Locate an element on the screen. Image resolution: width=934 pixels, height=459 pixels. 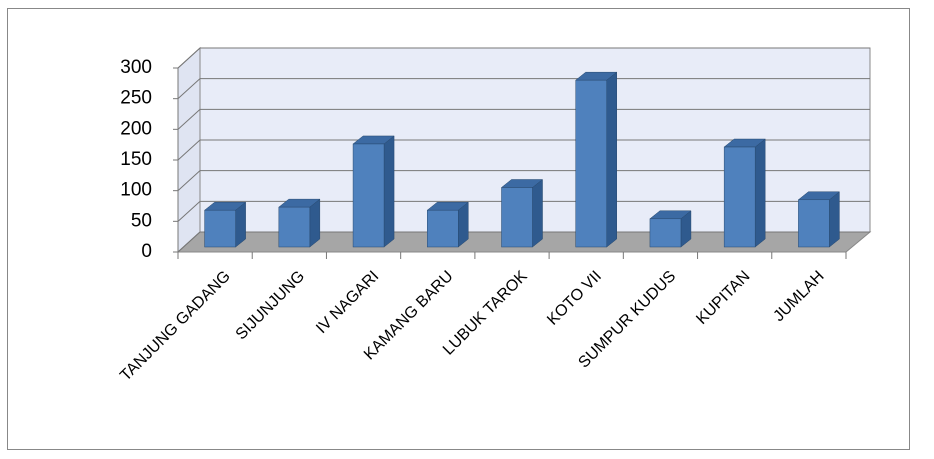
y-tick-label: 200 is located at coordinates (136, 128).